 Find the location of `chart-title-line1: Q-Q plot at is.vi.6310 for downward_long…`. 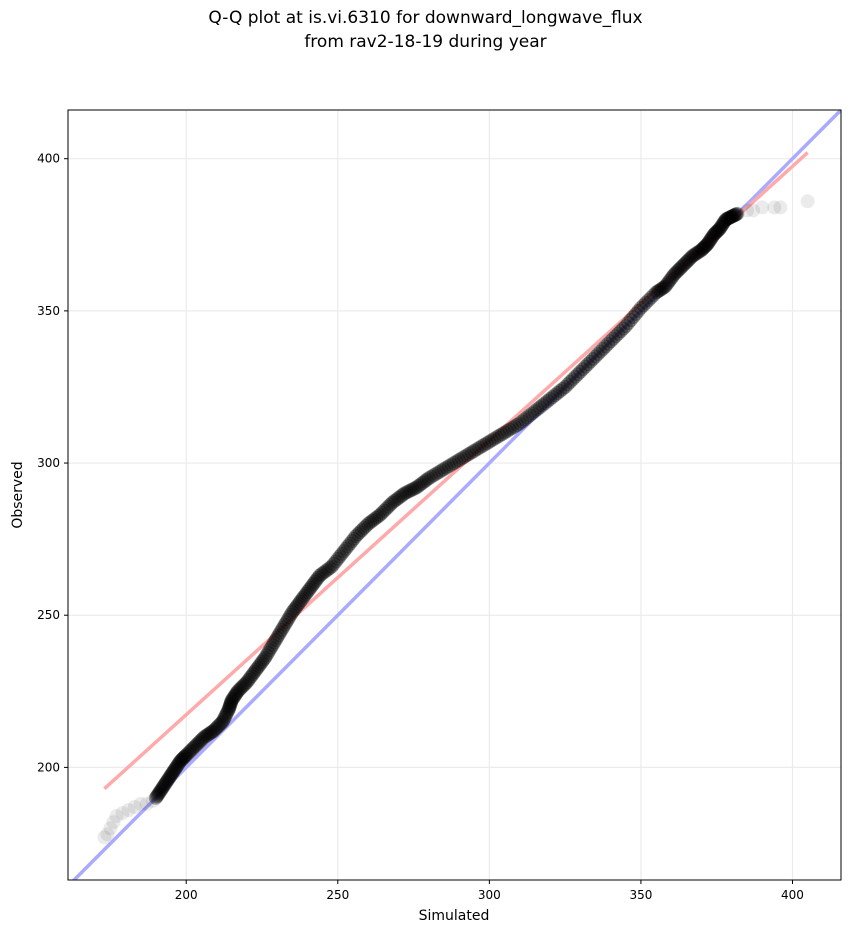

chart-title-line1: Q-Q plot at is.vi.6310 for downward_long… is located at coordinates (425, 18).